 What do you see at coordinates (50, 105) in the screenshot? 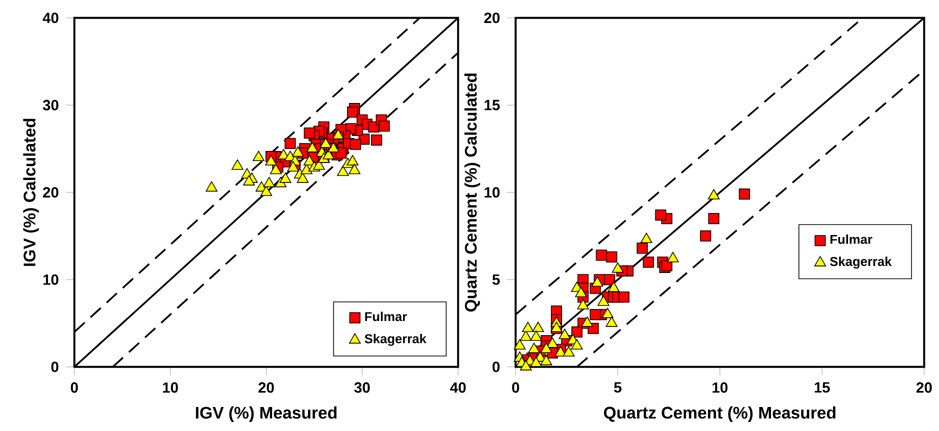
I see `y-tick-label: 30` at bounding box center [50, 105].